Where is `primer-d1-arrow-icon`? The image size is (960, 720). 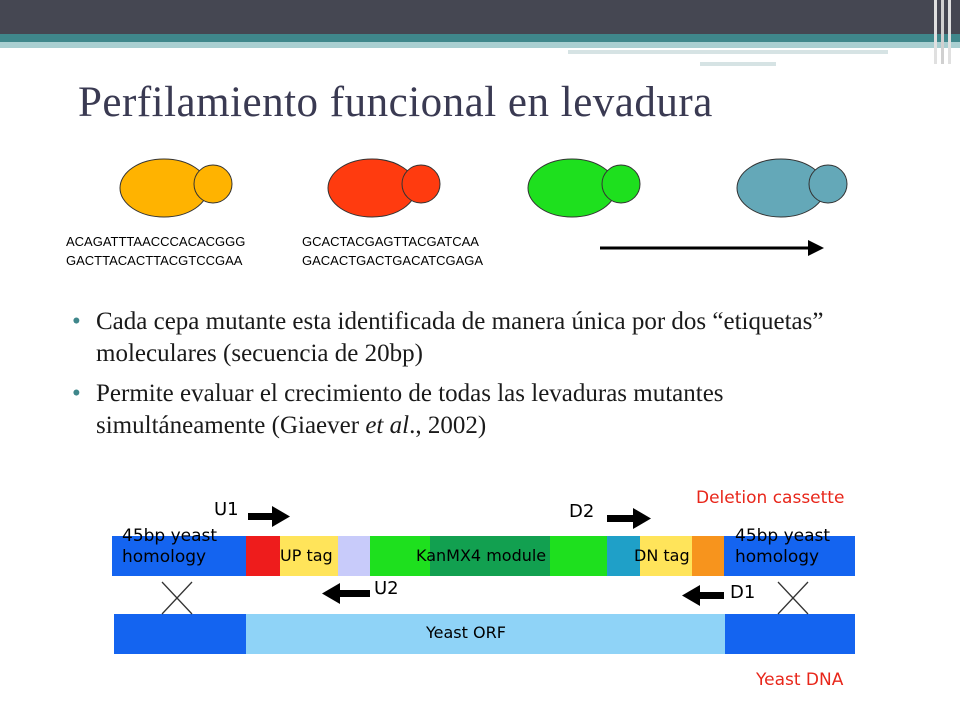 primer-d1-arrow-icon is located at coordinates (703, 595).